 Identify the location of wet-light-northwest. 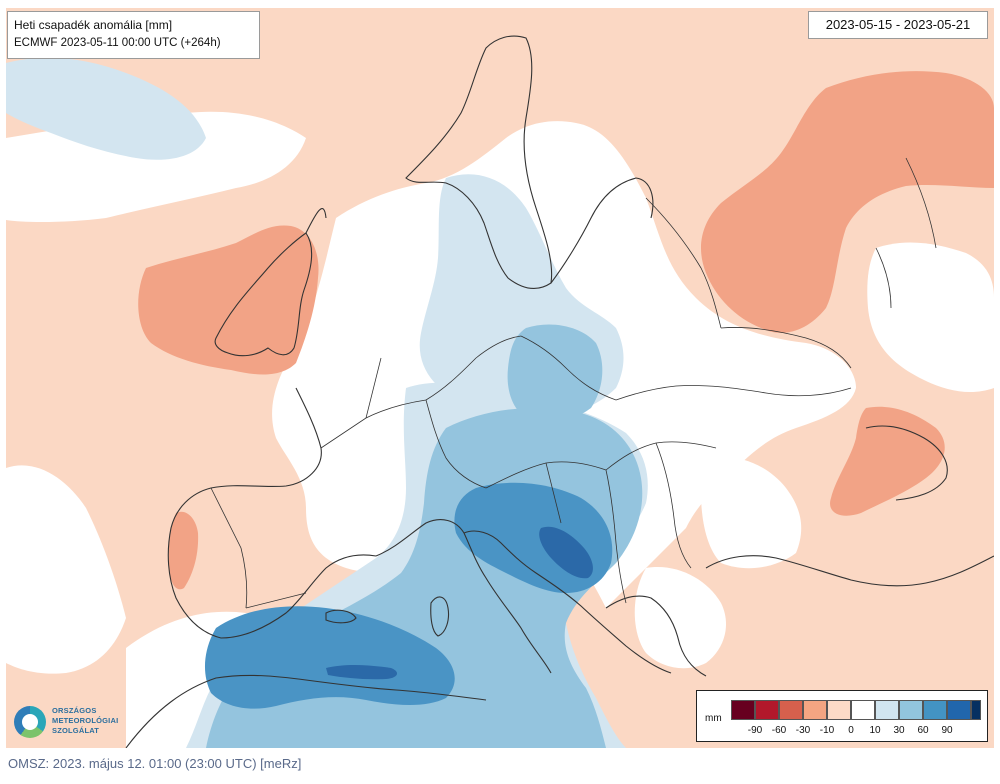
(106, 108).